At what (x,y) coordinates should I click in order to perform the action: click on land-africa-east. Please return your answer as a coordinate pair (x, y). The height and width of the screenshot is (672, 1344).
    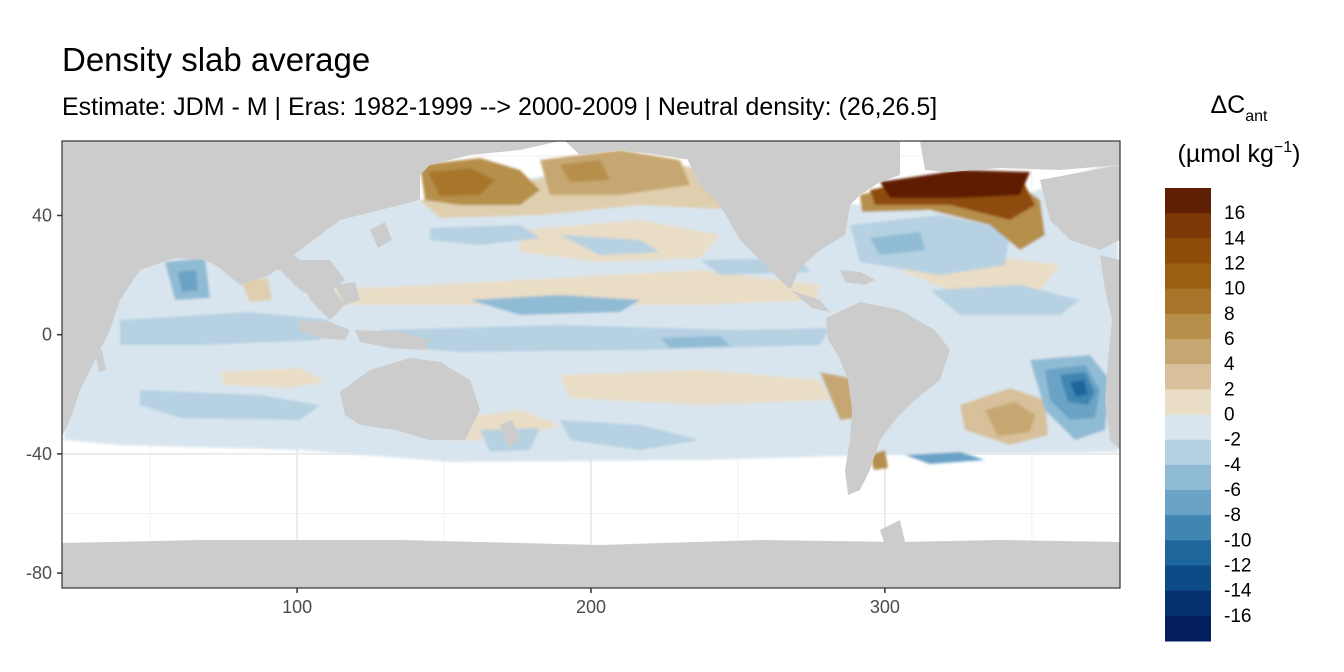
    Looking at the image, I should click on (1110, 352).